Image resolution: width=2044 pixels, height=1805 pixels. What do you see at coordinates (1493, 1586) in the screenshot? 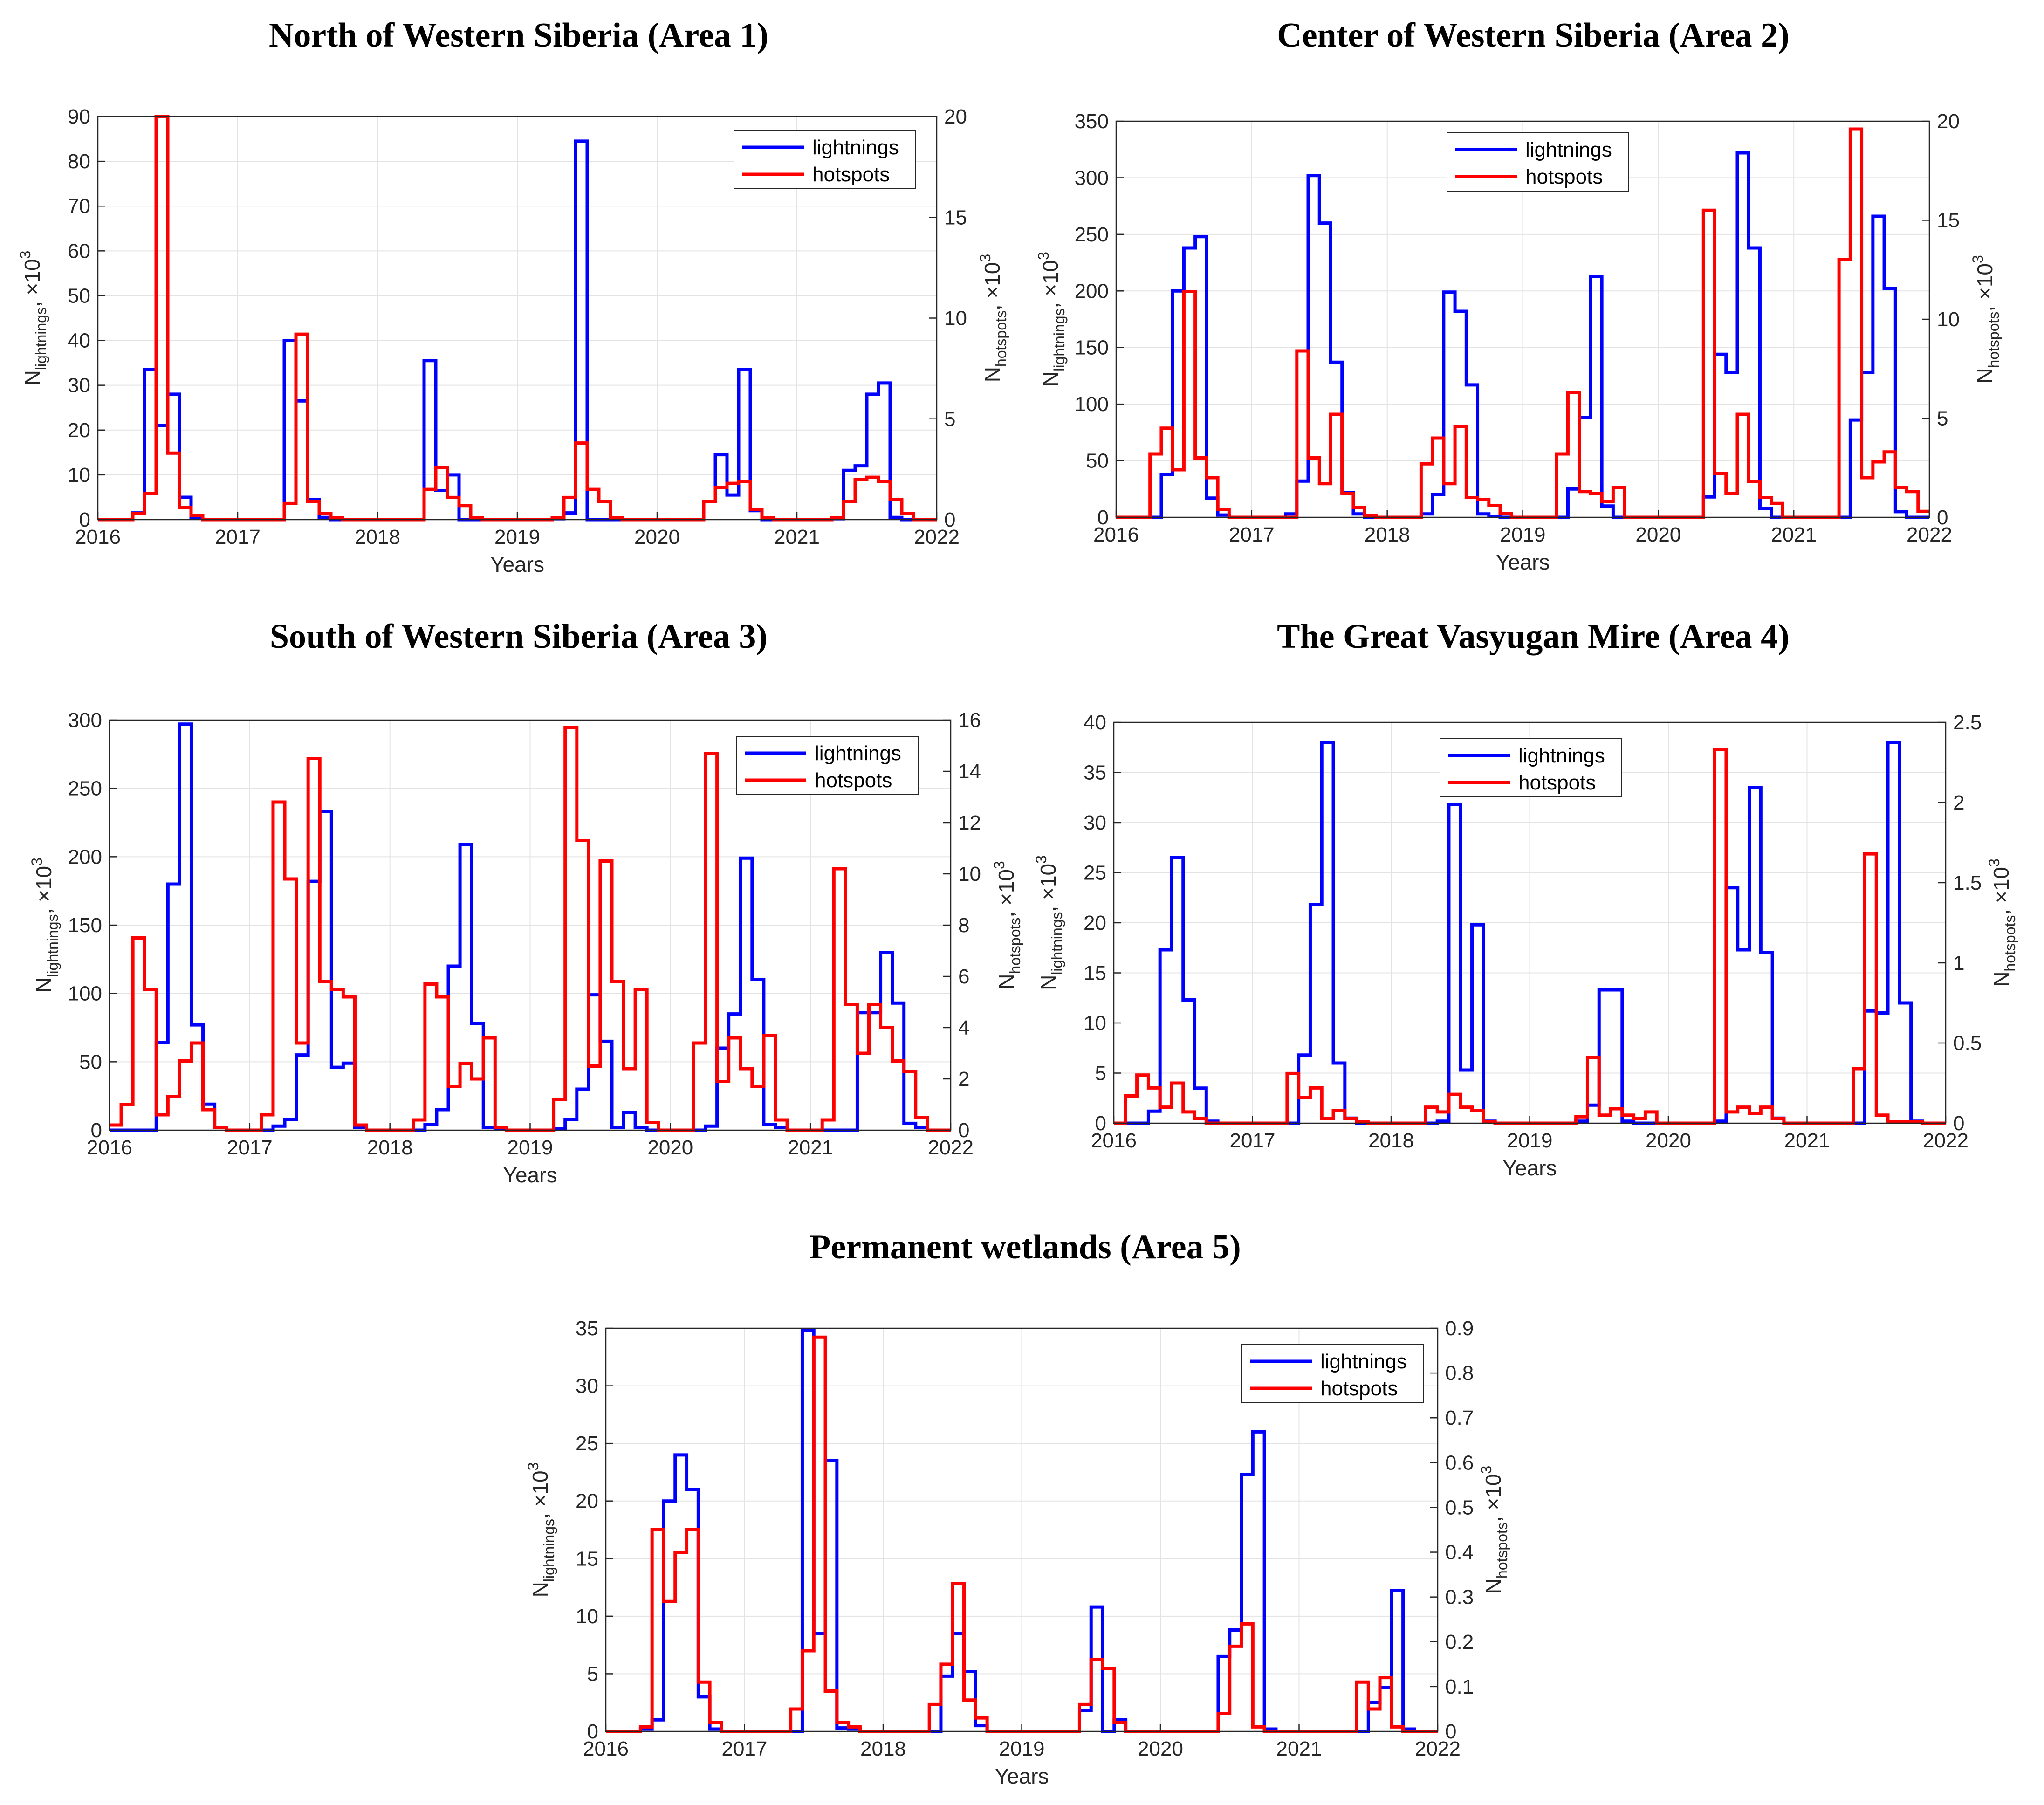
I see `y-axis-label-right-base: N` at bounding box center [1493, 1586].